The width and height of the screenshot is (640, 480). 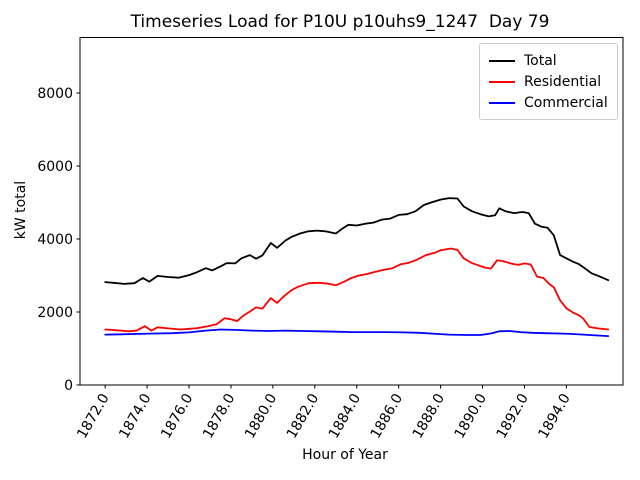 What do you see at coordinates (177, 416) in the screenshot?
I see `x-tick-label: 1876.0` at bounding box center [177, 416].